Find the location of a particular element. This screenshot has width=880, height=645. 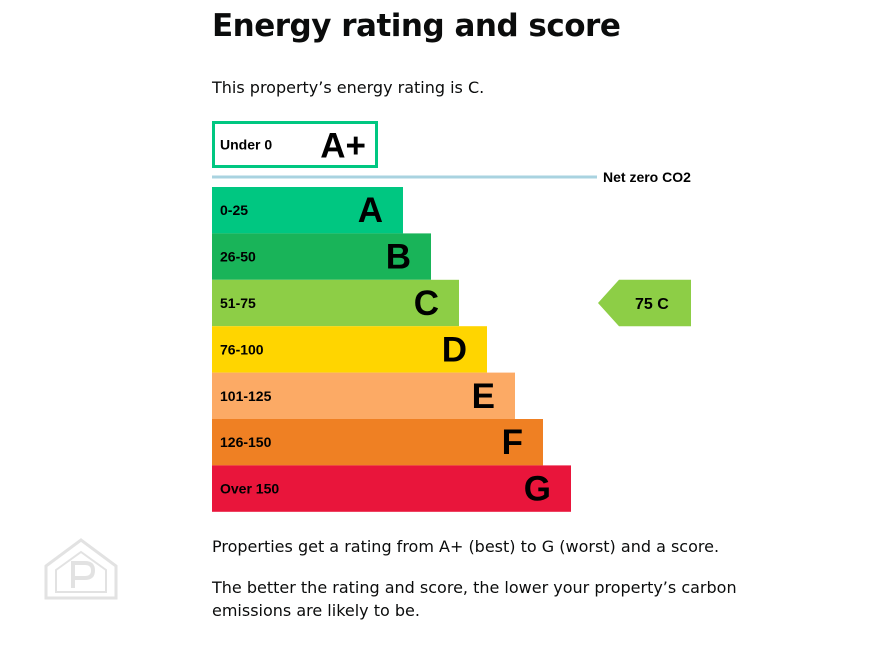

band-range-label: 76-100 is located at coordinates (242, 349).